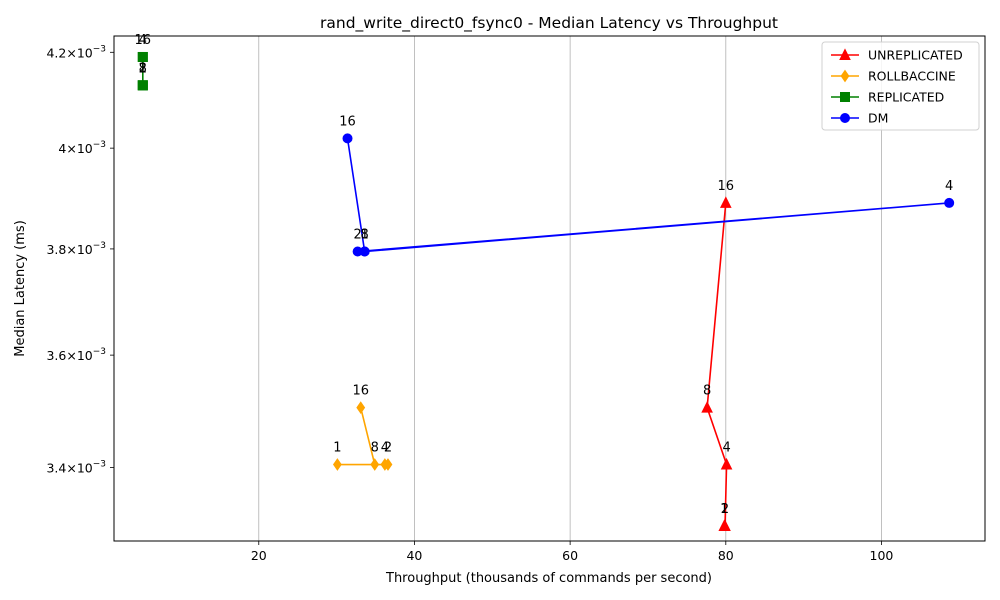 The image size is (1000, 600). Describe the element at coordinates (375, 448) in the screenshot. I see `point-label-rollbaccine: 8` at that location.